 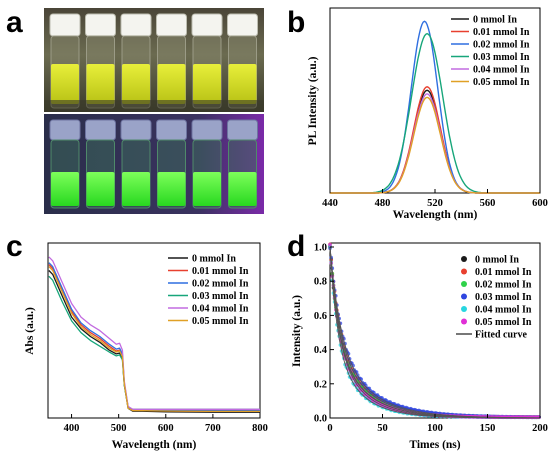 What do you see at coordinates (320, 248) in the screenshot?
I see `y-tick-label: 1.0` at bounding box center [320, 248].